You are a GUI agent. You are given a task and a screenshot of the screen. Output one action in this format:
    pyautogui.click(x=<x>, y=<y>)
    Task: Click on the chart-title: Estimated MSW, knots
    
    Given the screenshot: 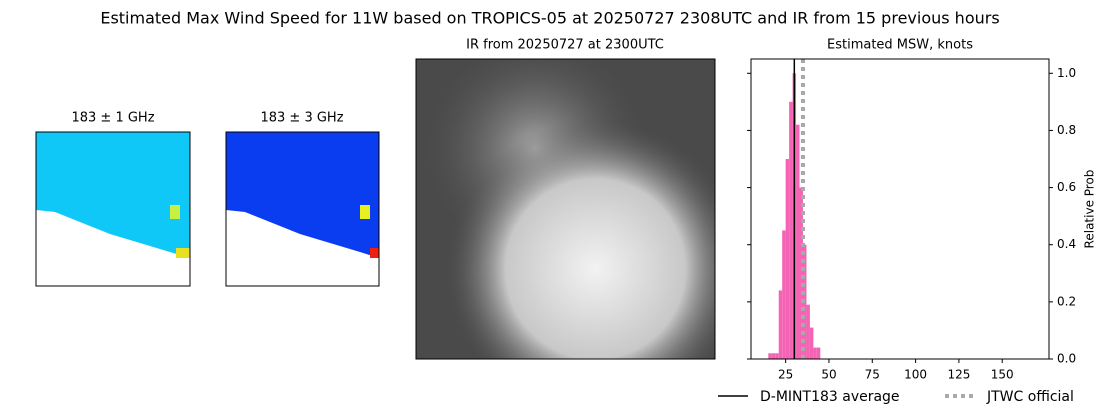 What is the action you would take?
    pyautogui.click(x=900, y=45)
    